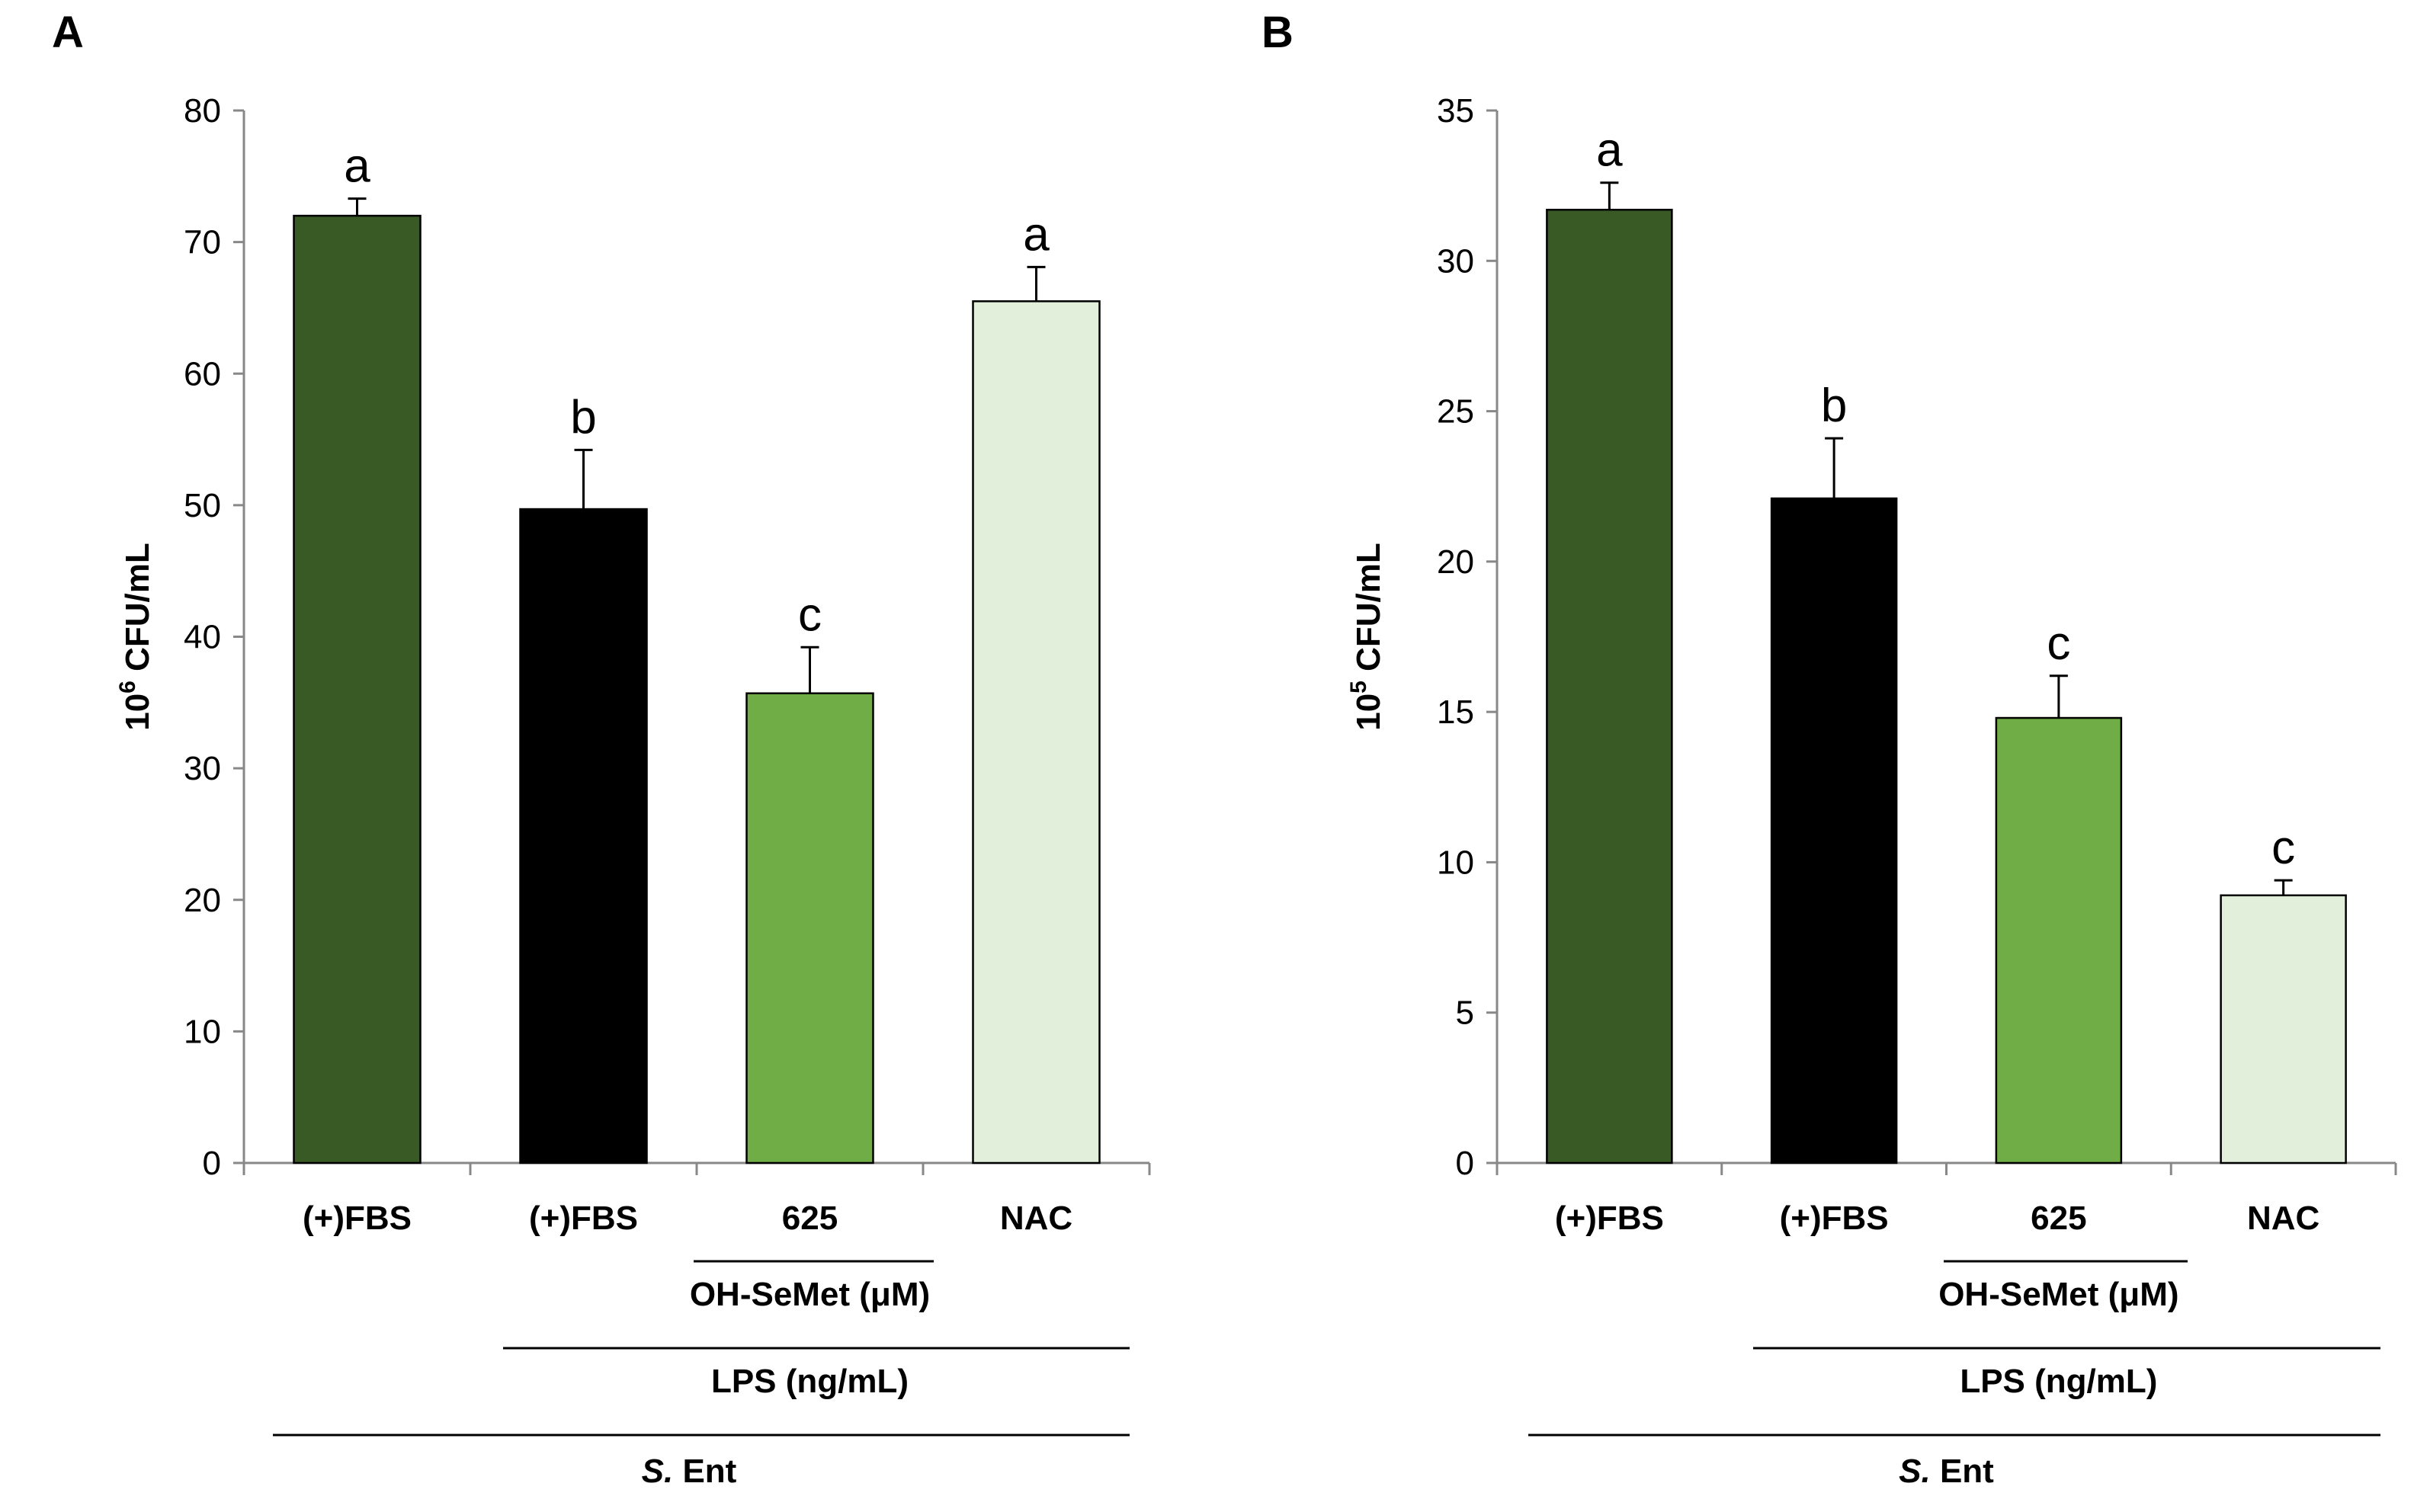 The image size is (2414, 1512). Describe the element at coordinates (202, 637) in the screenshot. I see `y-tick-label: 40` at that location.